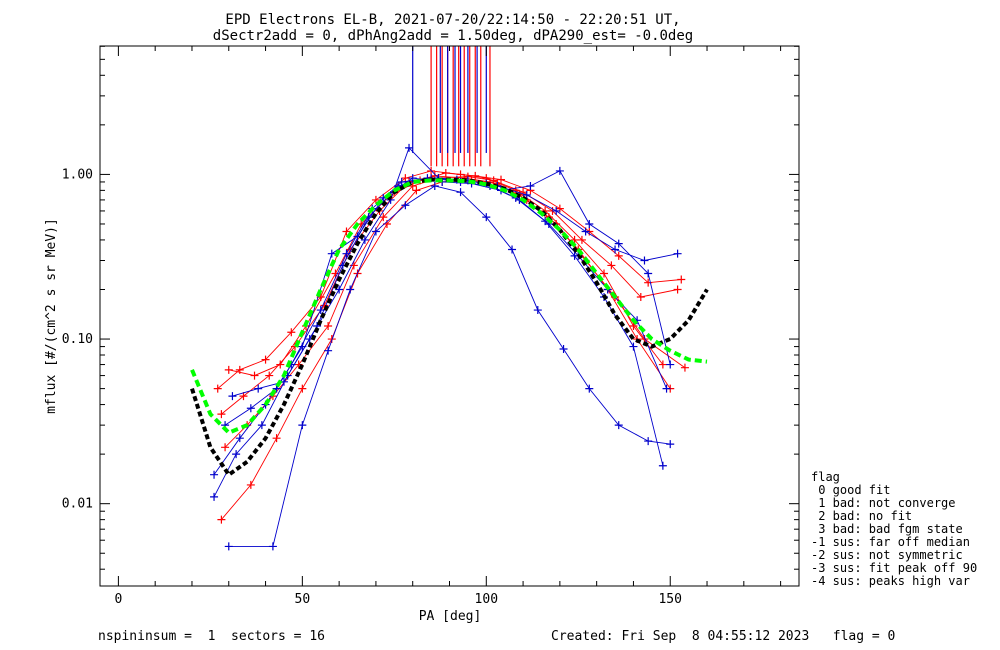 The width and height of the screenshot is (1000, 650). Describe the element at coordinates (303, 599) in the screenshot. I see `x-tick-label: 50` at that location.